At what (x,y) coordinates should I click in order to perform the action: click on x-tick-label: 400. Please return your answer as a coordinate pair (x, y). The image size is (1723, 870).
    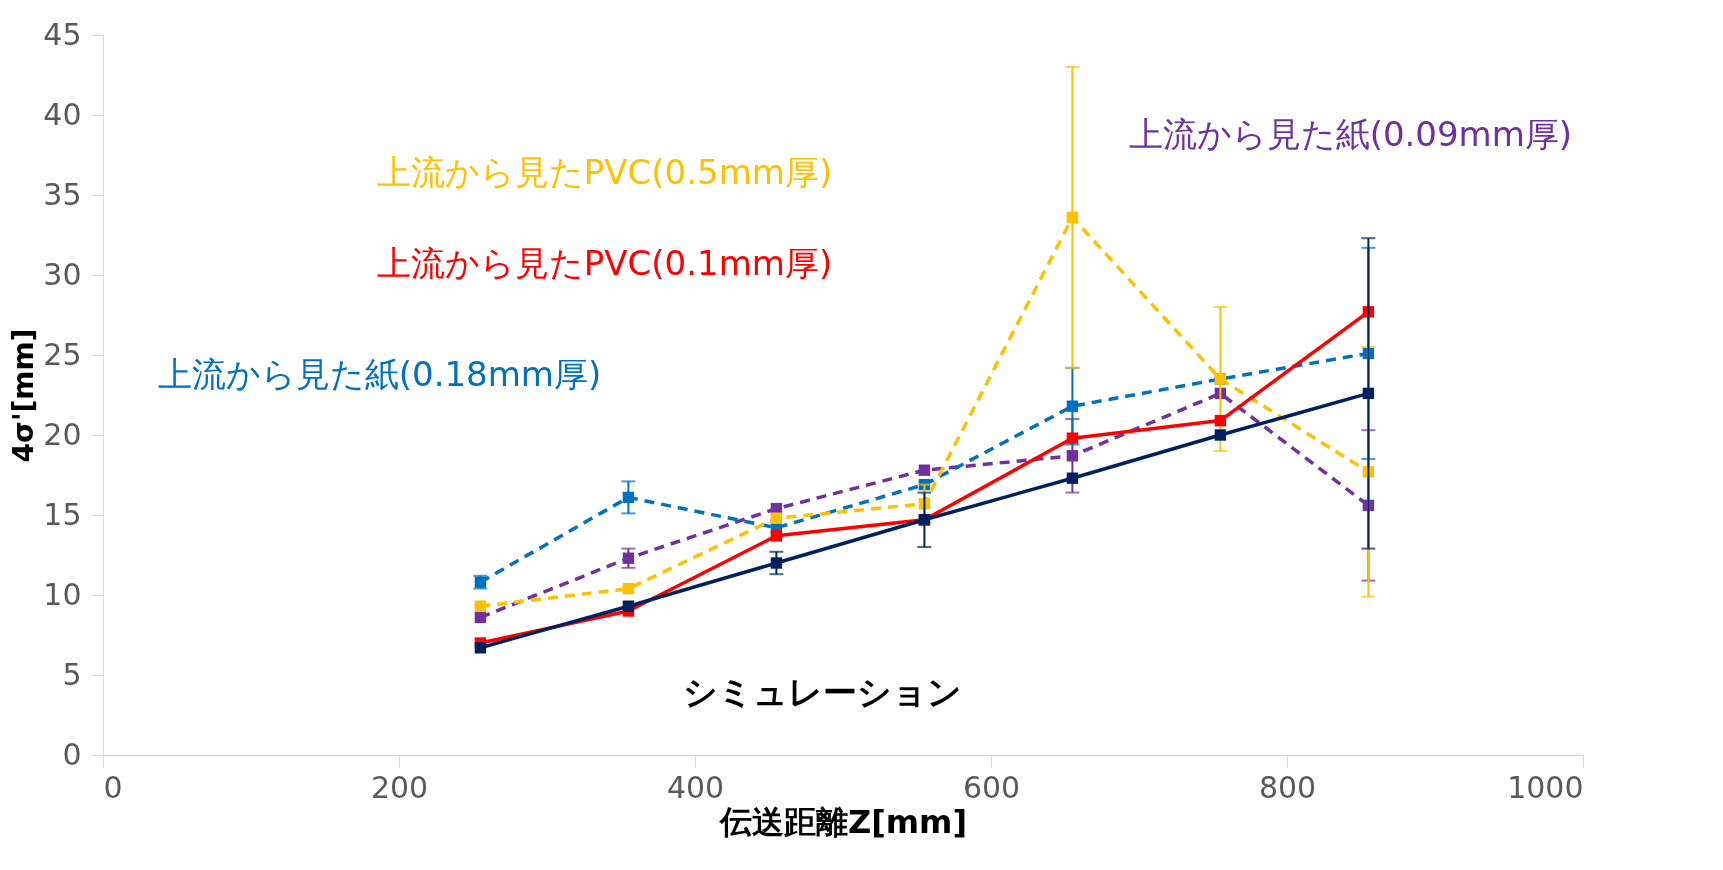
    Looking at the image, I should click on (695, 787).